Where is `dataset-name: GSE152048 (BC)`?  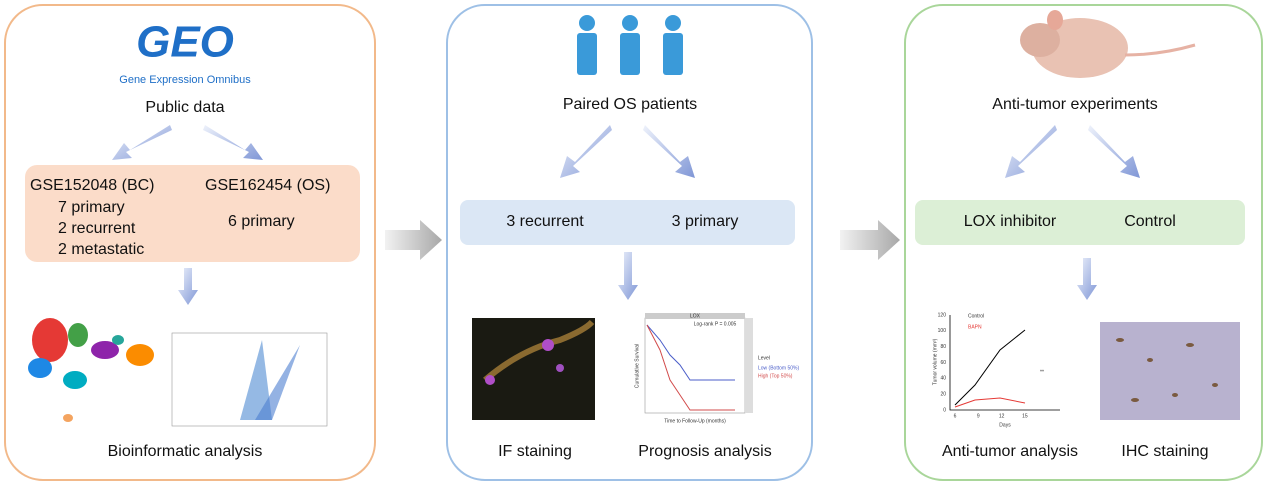
dataset-name: GSE152048 (BC) is located at coordinates (92, 185).